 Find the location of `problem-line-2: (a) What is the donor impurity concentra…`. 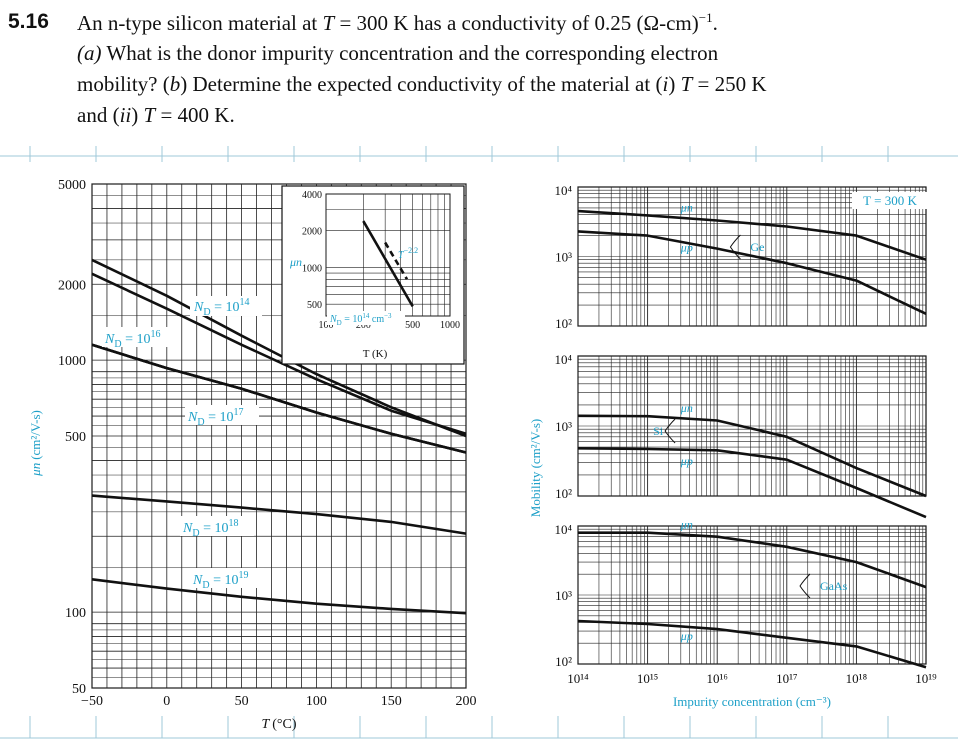

problem-line-2: (a) What is the donor impurity concentra… is located at coordinates (398, 53).